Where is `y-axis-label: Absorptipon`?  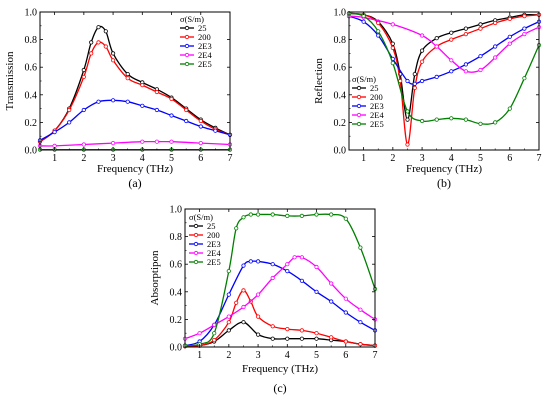 y-axis-label: Absorptipon is located at coordinates (155, 278).